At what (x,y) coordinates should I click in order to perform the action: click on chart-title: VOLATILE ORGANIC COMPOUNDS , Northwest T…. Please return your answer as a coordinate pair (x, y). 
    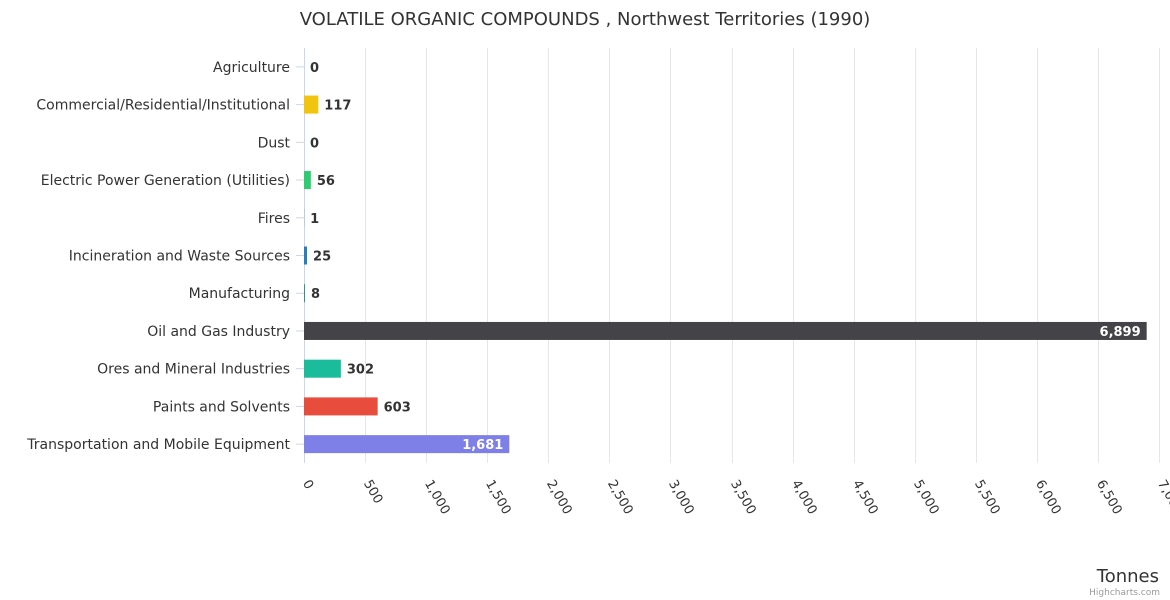
    Looking at the image, I should click on (585, 19).